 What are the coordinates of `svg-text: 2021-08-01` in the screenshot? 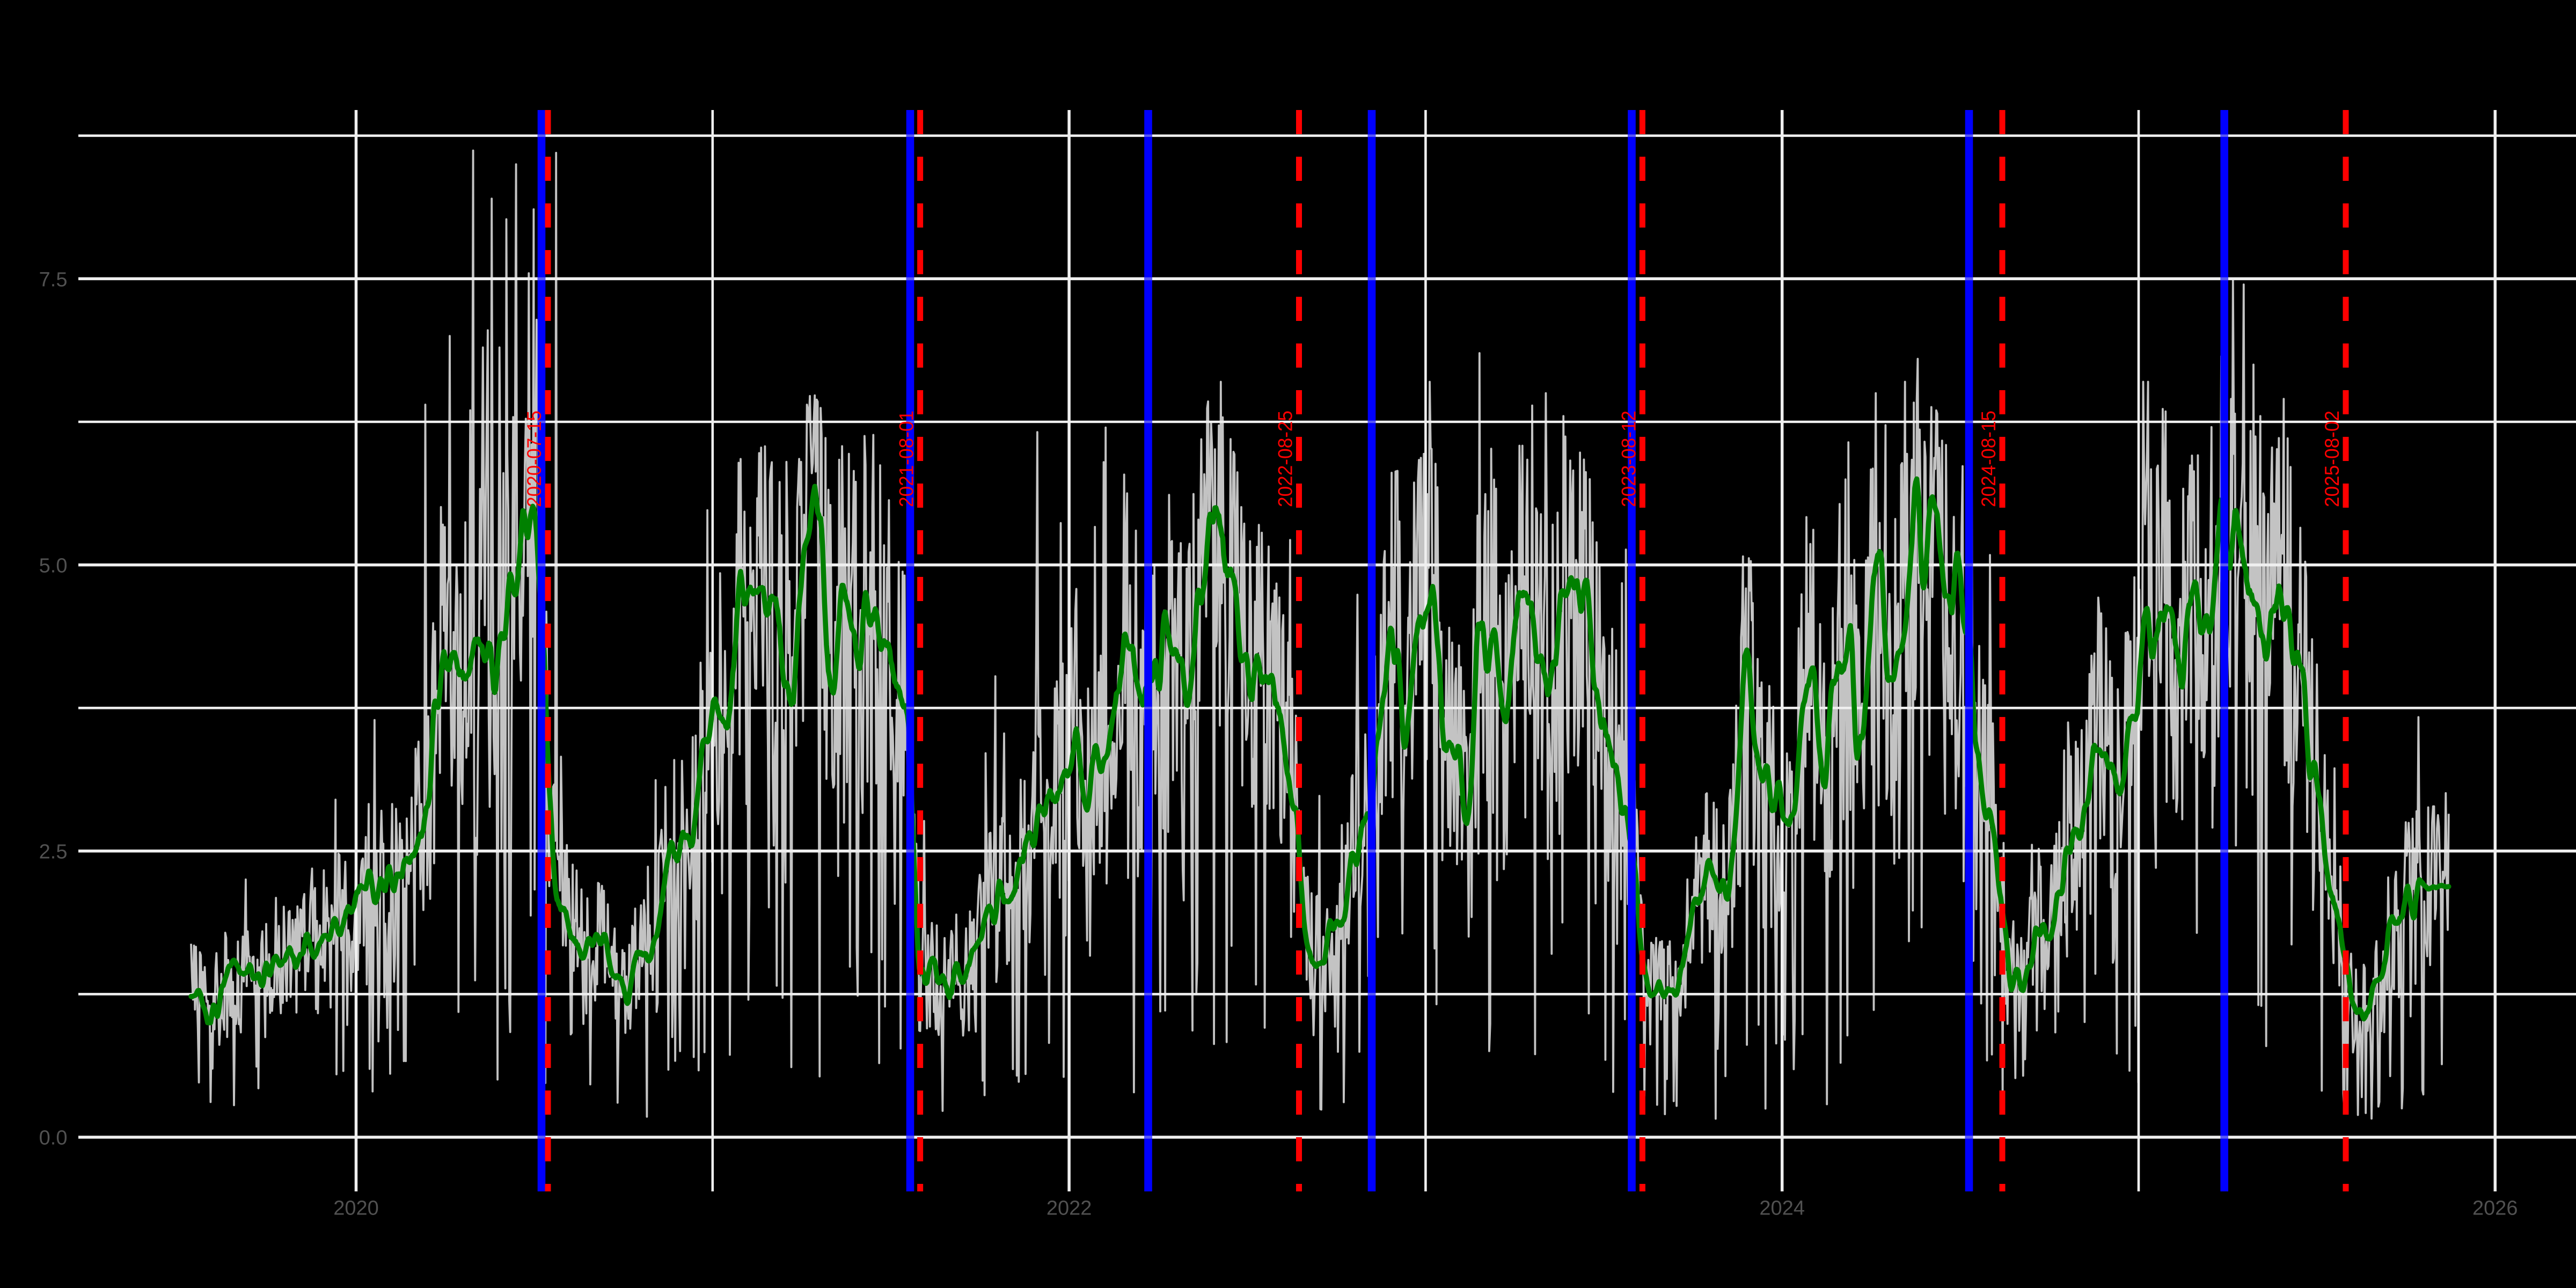 It's located at (906, 459).